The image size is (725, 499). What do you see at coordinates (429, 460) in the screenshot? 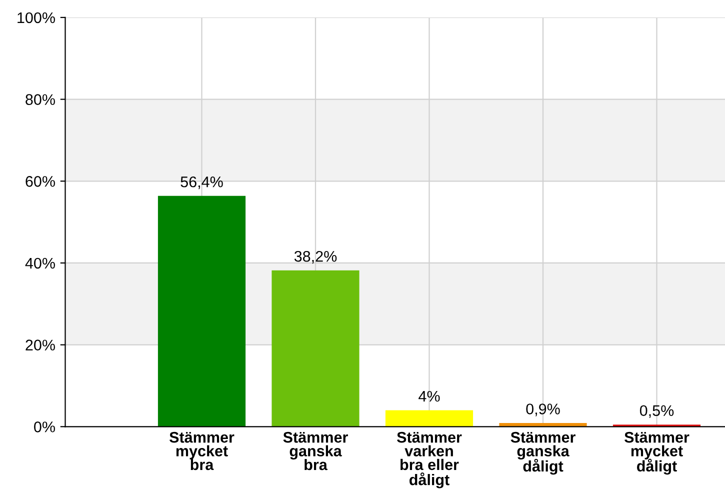
I see `x-tick-label: Stämmer varken bra eller dåligt` at bounding box center [429, 460].